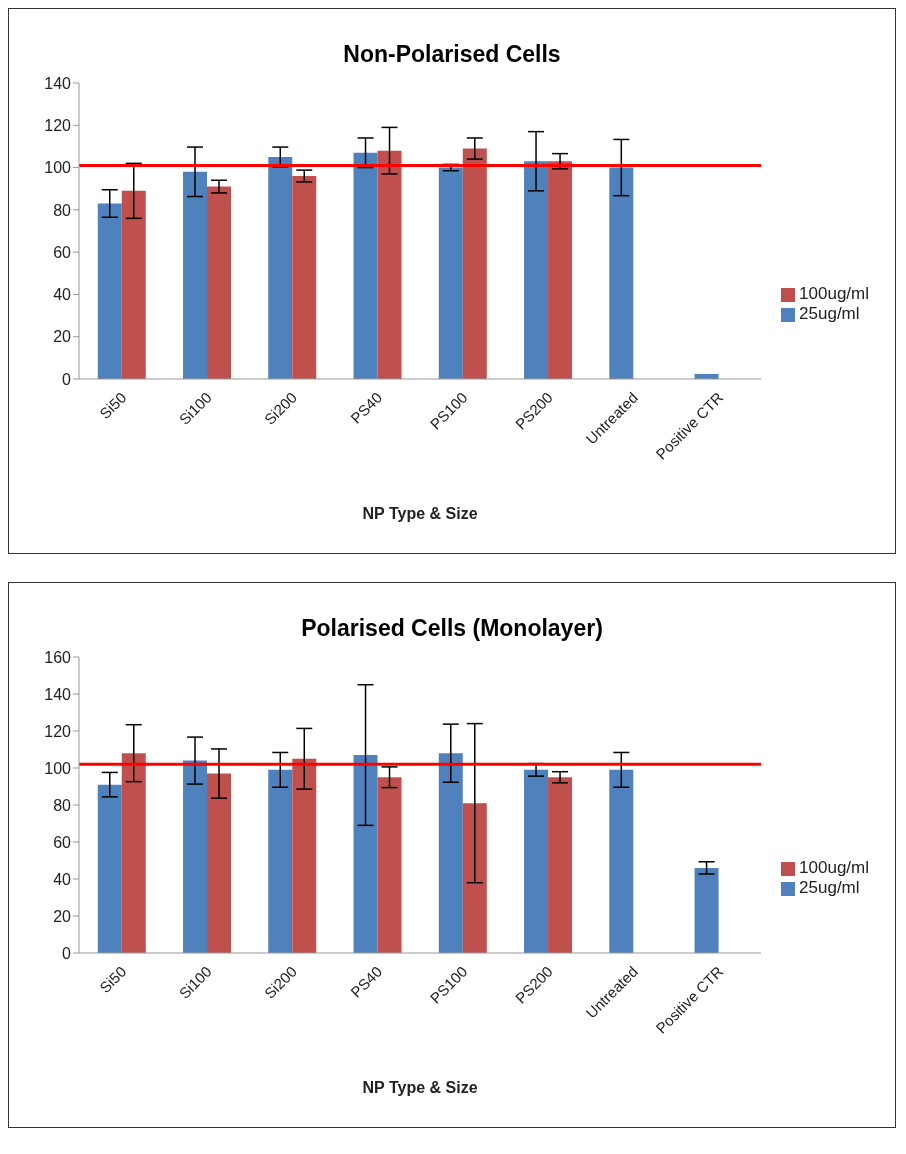 This screenshot has width=906, height=1154. I want to click on chart-title: Polarised Cells (Monolayer), so click(452, 628).